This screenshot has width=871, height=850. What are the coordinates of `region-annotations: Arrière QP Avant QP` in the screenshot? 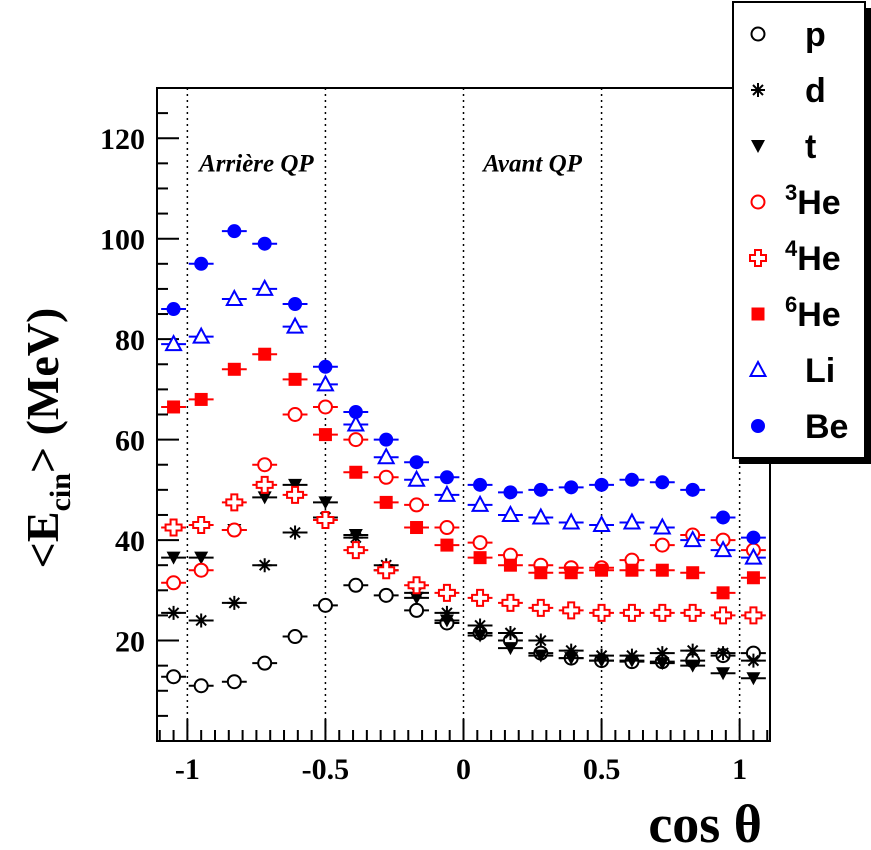 It's located at (390, 163).